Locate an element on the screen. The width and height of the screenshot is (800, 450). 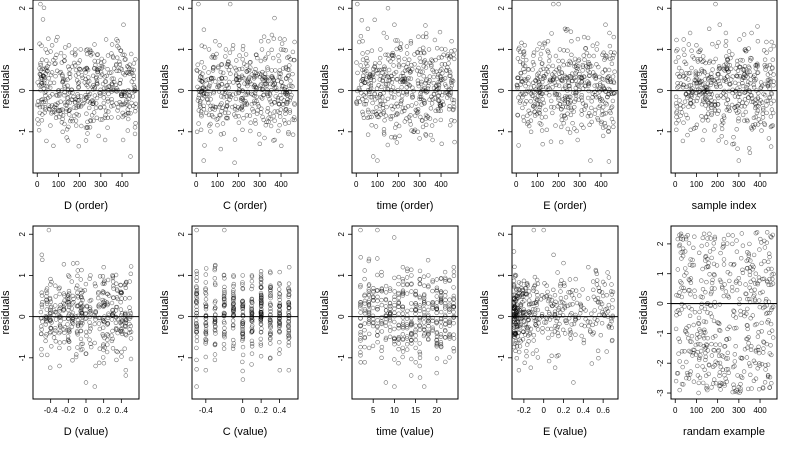
y-tick-label: 0 is located at coordinates (501, 90).